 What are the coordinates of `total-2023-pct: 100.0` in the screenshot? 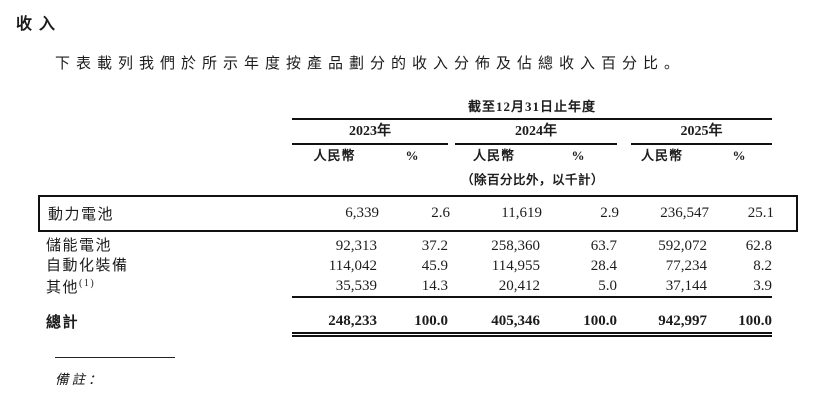 It's located at (412, 323).